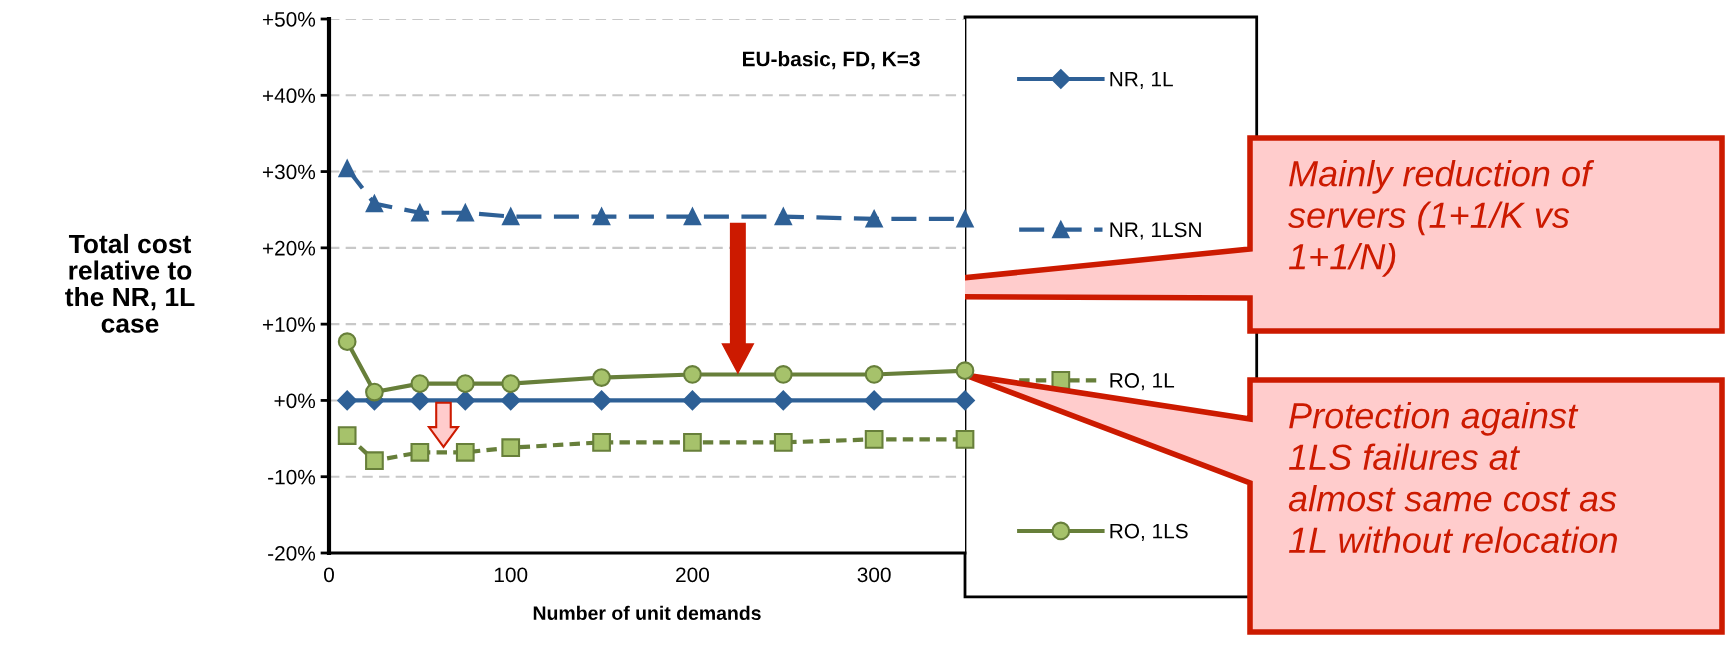 This screenshot has width=1727, height=664. What do you see at coordinates (647, 613) in the screenshot?
I see `x-axis-title: Number of unit demands` at bounding box center [647, 613].